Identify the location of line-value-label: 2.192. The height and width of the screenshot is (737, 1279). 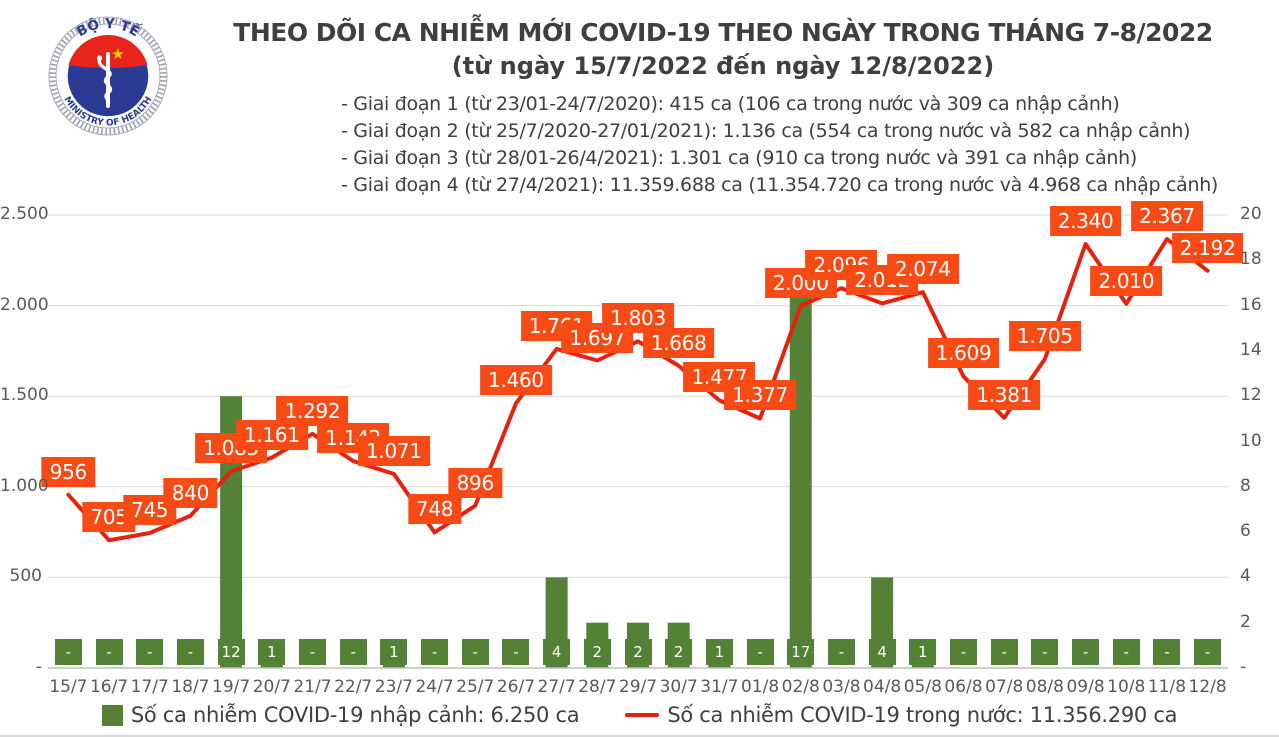
(1207, 247).